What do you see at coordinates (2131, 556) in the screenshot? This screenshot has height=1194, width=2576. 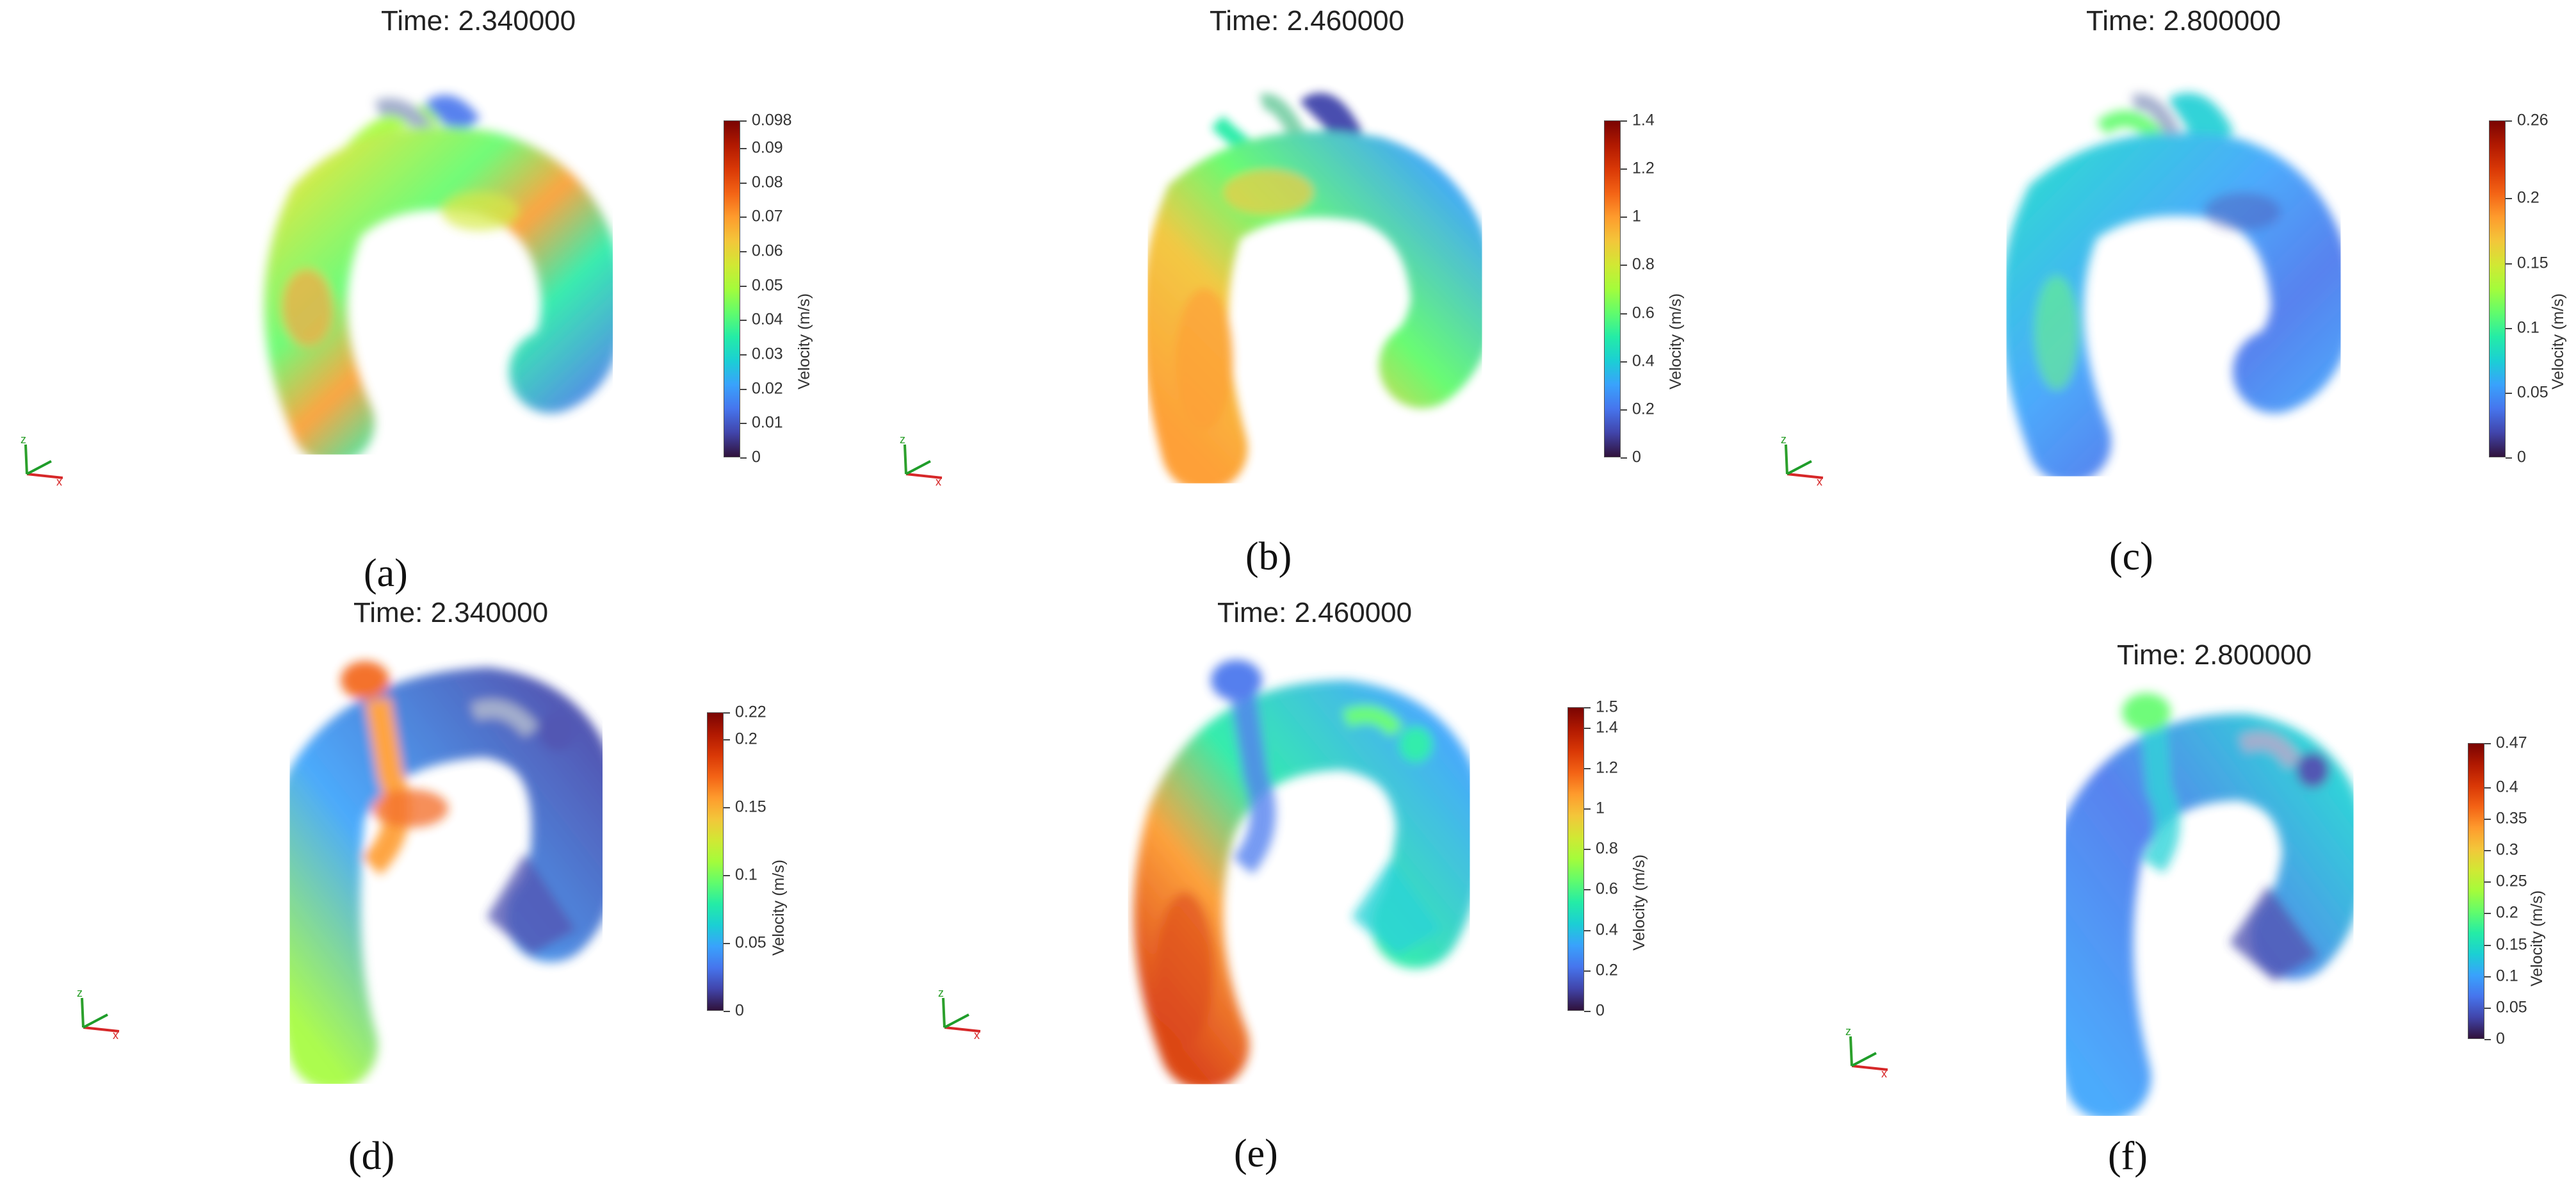 I see `subfigure-label: (c)` at bounding box center [2131, 556].